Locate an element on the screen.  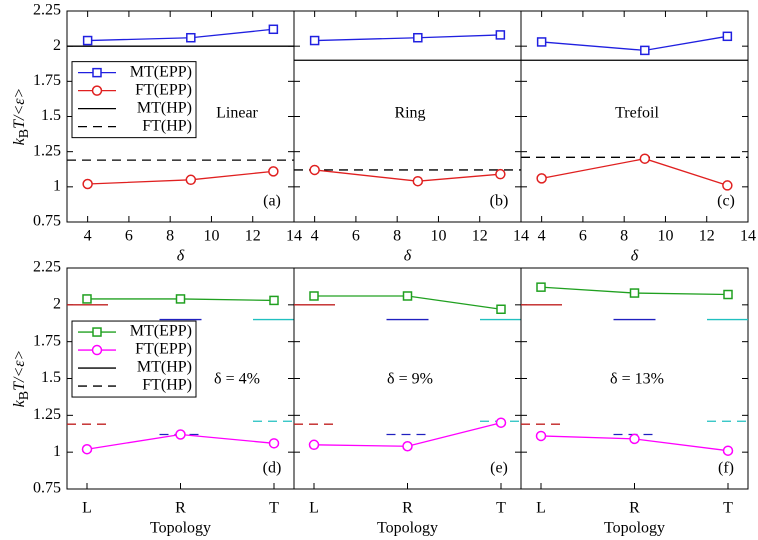
annotation: Ring is located at coordinates (409, 113).